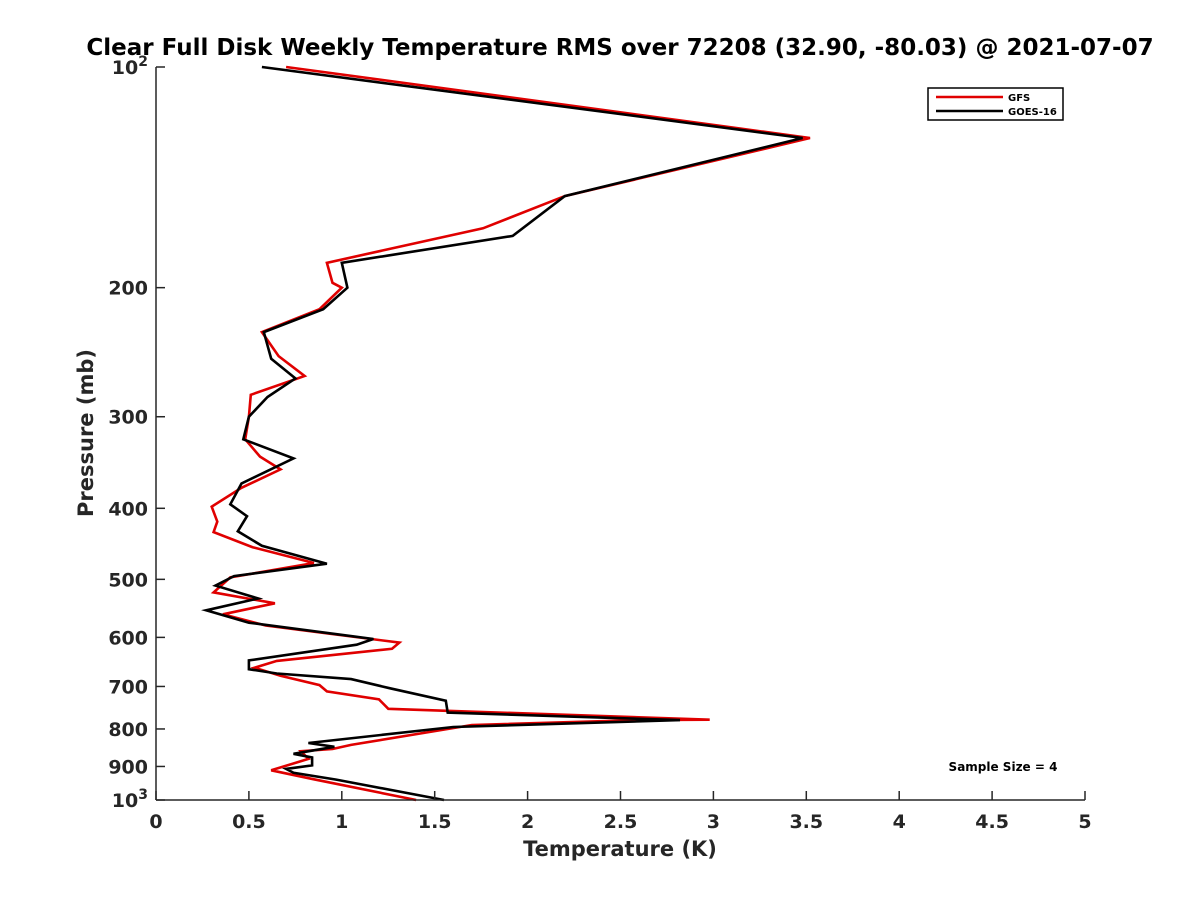 This screenshot has width=1200, height=900. What do you see at coordinates (130, 799) in the screenshot?
I see `y-tick-label: 10³` at bounding box center [130, 799].